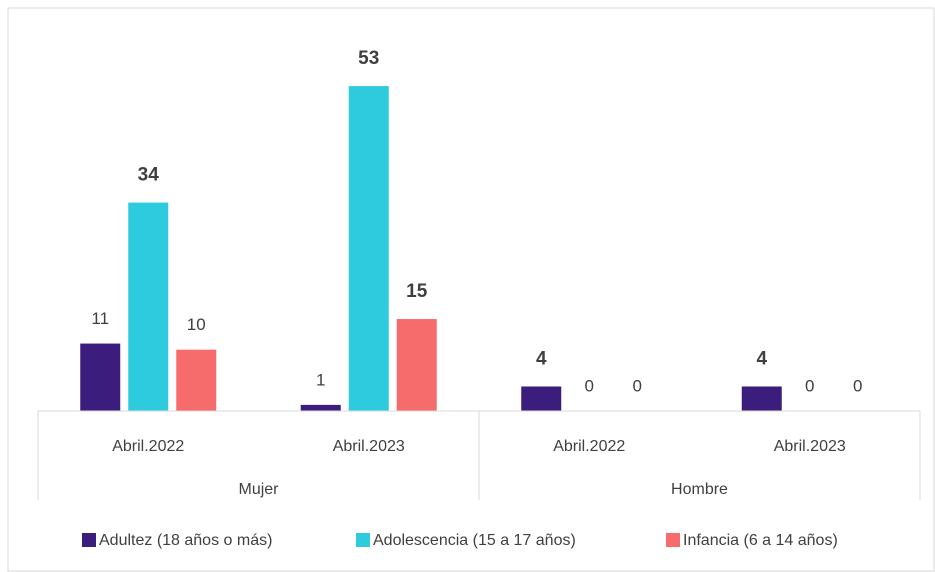 This screenshot has width=935, height=572. I want to click on data-label: 1, so click(320, 379).